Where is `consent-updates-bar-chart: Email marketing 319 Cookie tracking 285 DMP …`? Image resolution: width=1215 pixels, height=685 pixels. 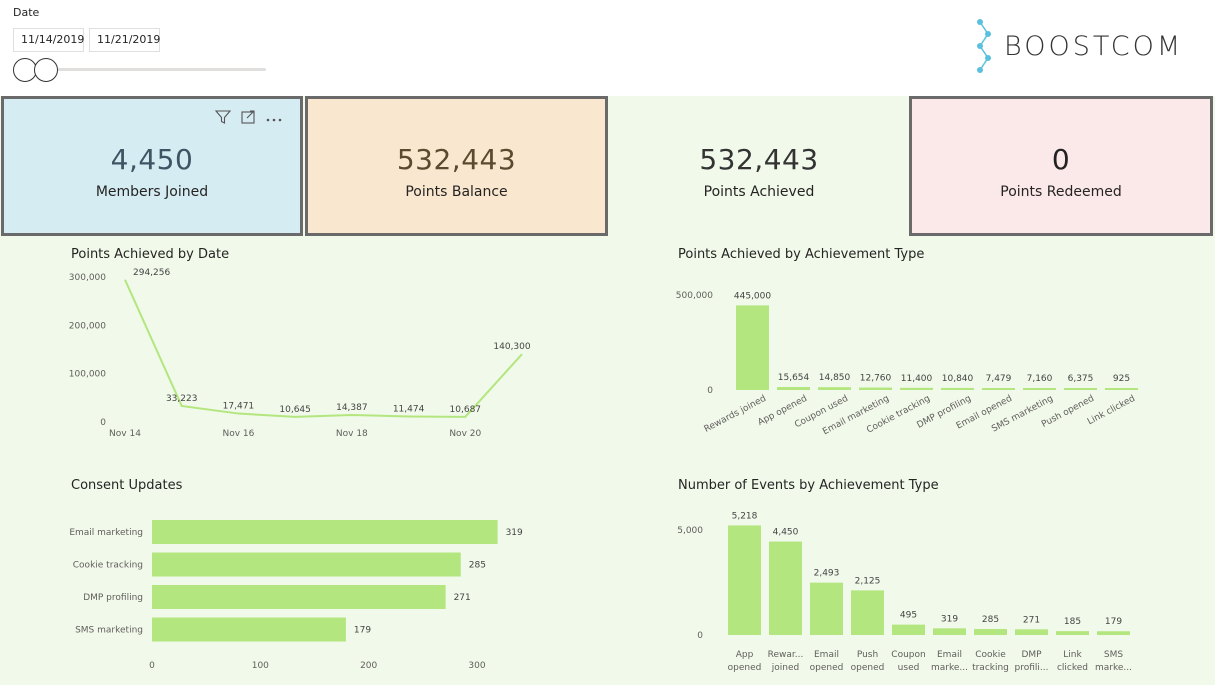 consent-updates-bar-chart: Email marketing 319 Cookie tracking 285 DMP … is located at coordinates (280, 590).